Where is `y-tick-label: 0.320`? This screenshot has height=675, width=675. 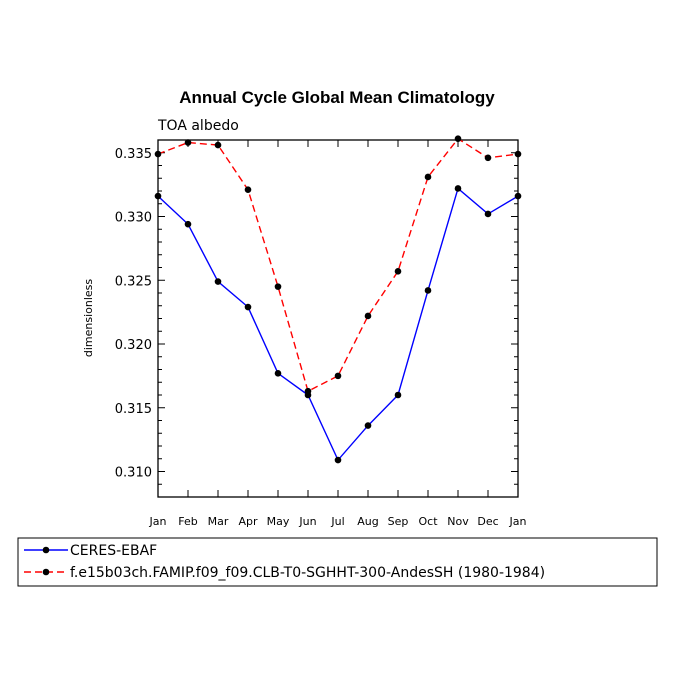
y-tick-label: 0.320 is located at coordinates (133, 345).